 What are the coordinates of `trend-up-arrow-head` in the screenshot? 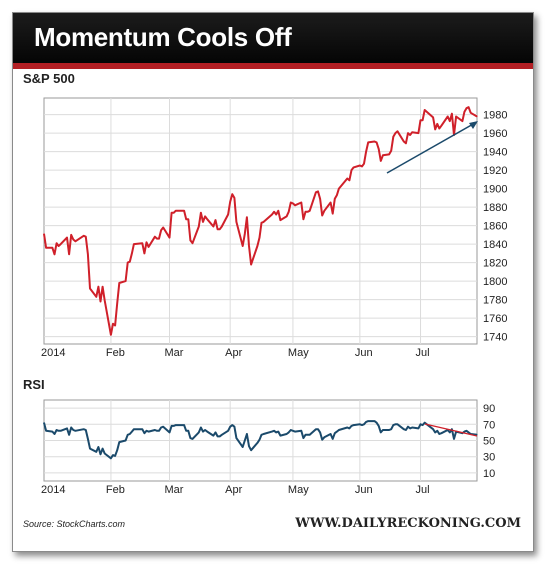 It's located at (473, 125).